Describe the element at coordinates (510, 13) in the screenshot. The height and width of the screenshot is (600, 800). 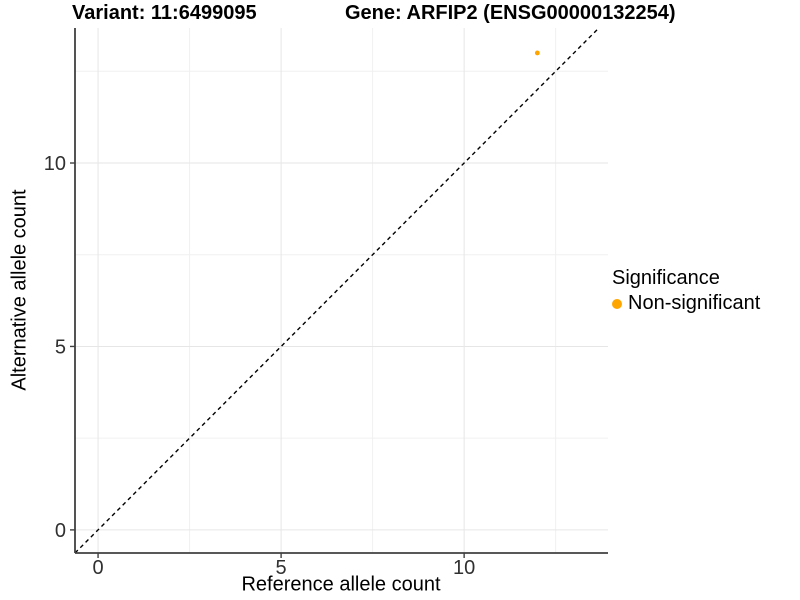
I see `gene-title: Gene: ARFIP2 (ENSG00000132254)` at that location.